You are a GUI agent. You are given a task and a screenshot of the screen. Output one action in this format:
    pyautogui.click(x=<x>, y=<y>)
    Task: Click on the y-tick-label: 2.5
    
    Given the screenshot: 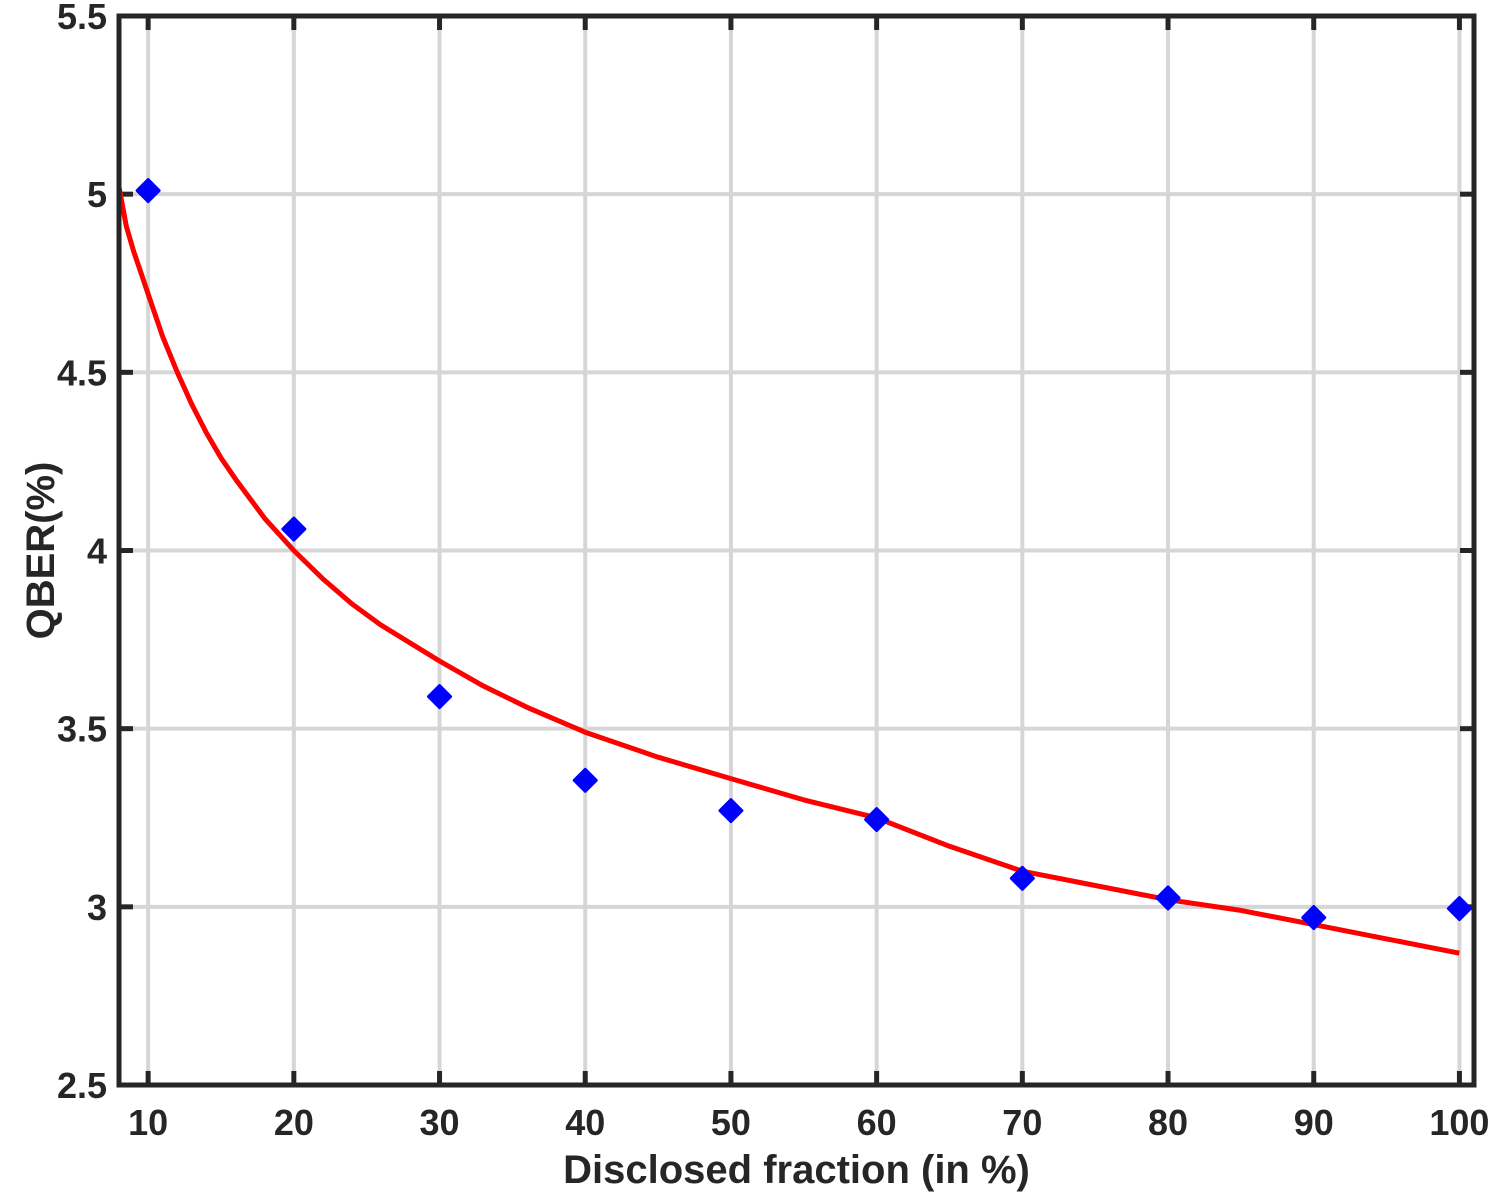 What is the action you would take?
    pyautogui.click(x=82, y=1085)
    